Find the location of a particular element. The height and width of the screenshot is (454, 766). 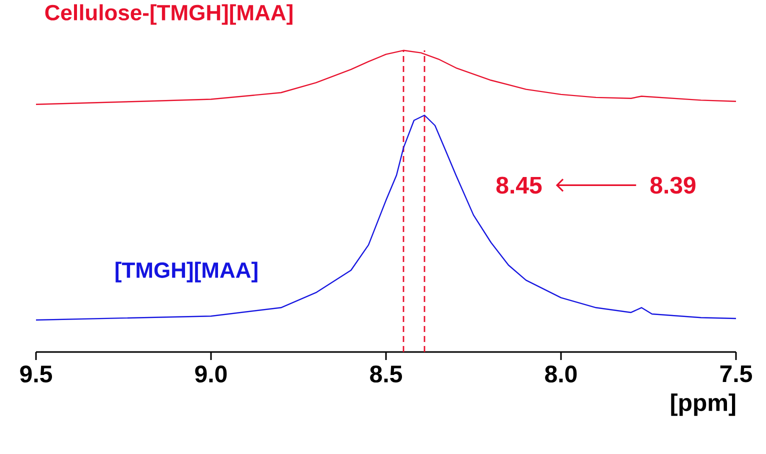

x-tick-label: 8.5 is located at coordinates (386, 374).